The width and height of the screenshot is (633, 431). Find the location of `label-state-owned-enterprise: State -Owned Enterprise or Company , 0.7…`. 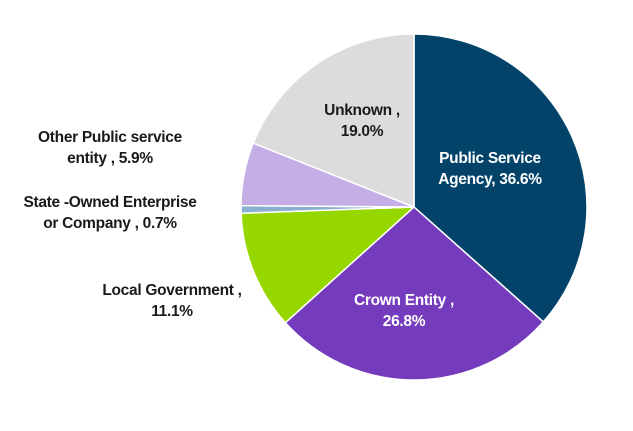

label-state-owned-enterprise: State -Owned Enterprise or Company , 0.7… is located at coordinates (110, 213).